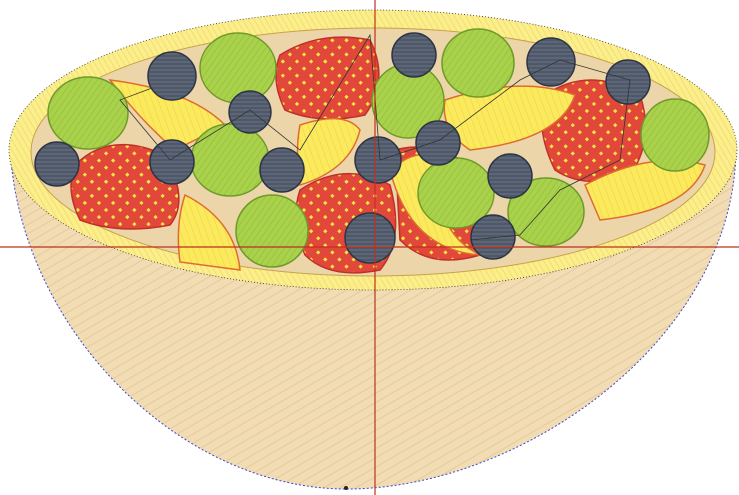 The width and height of the screenshot is (739, 495). I want to click on strawberry, so click(327, 78).